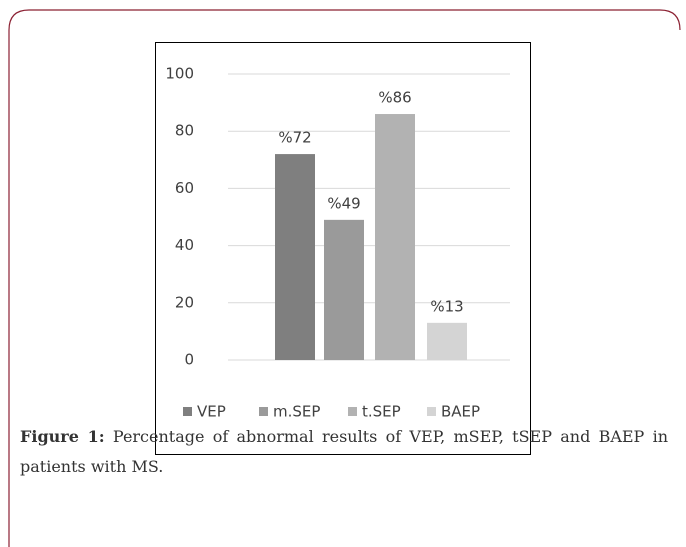 The width and height of the screenshot is (686, 547). What do you see at coordinates (294, 138) in the screenshot?
I see `value-label: %72` at bounding box center [294, 138].